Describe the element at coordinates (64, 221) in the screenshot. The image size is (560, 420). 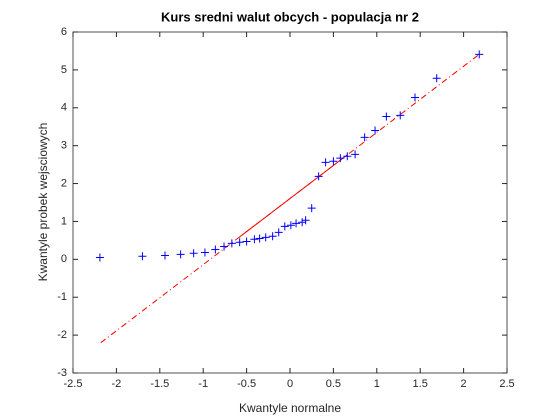
I see `y-tick-label: 1` at that location.